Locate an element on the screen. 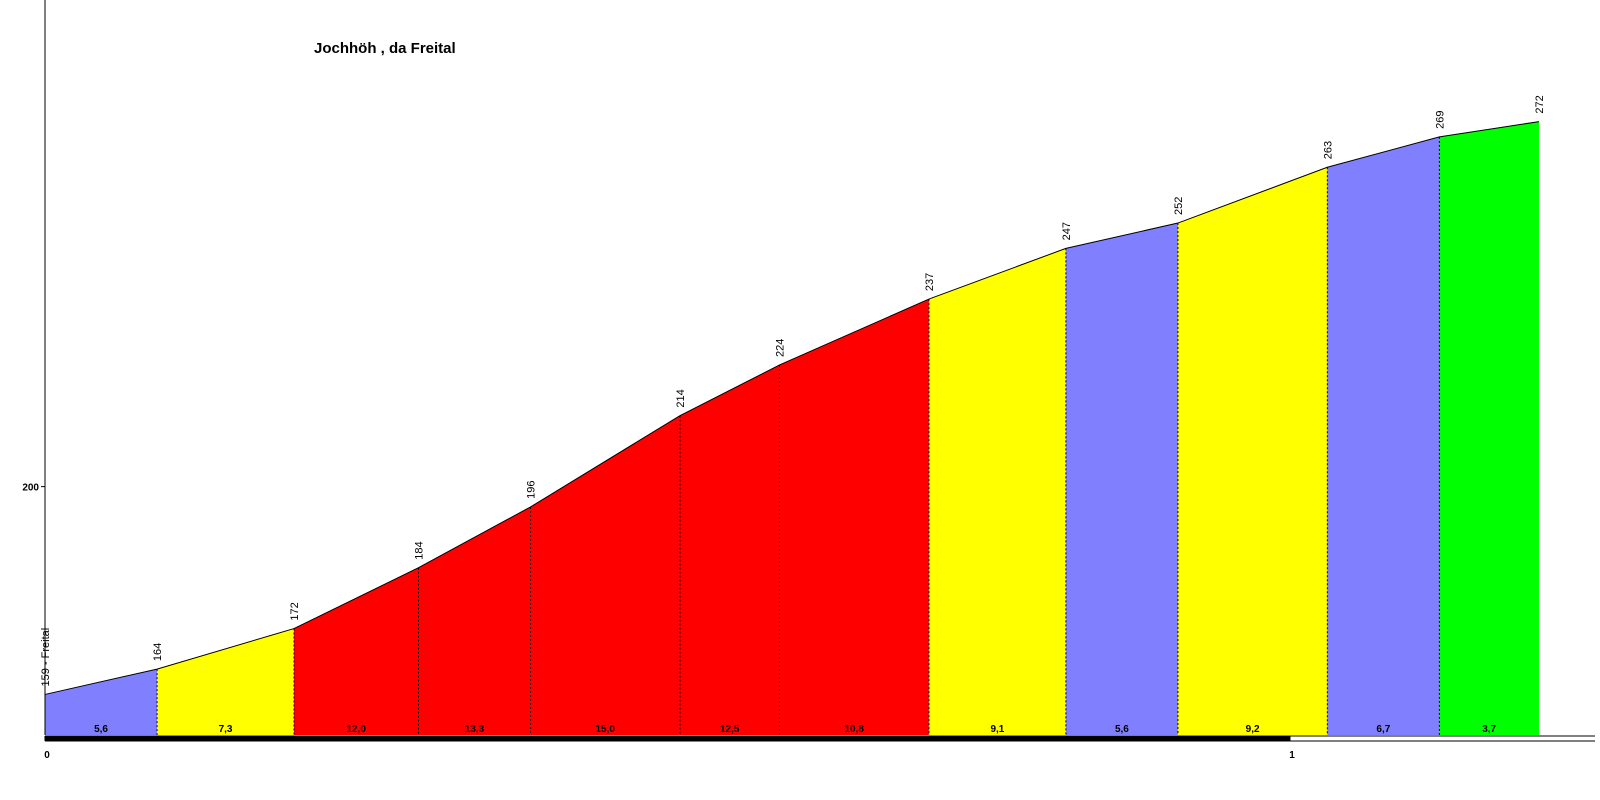 This screenshot has height=800, width=1600. km-bar is located at coordinates (667, 738).